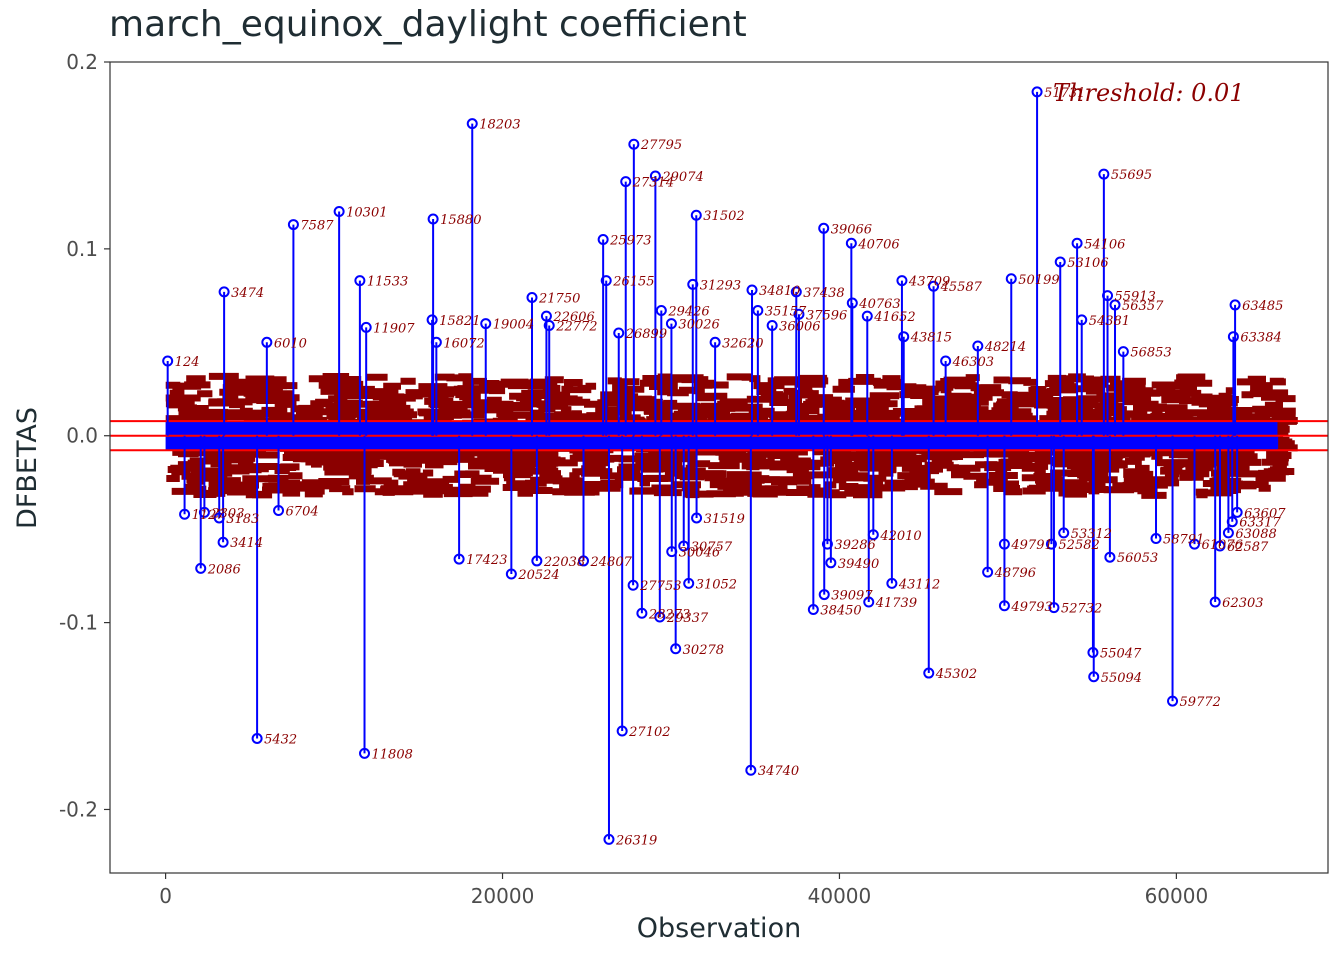 This screenshot has width=1344, height=960. What do you see at coordinates (513, 325) in the screenshot?
I see `point-label-20: 19004` at bounding box center [513, 325].